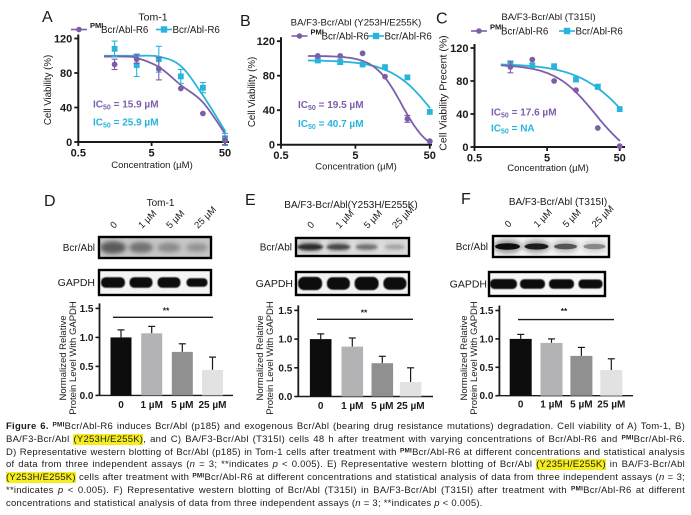 The width and height of the screenshot is (691, 515). I want to click on svg-text: IC50 = NA, so click(513, 130).